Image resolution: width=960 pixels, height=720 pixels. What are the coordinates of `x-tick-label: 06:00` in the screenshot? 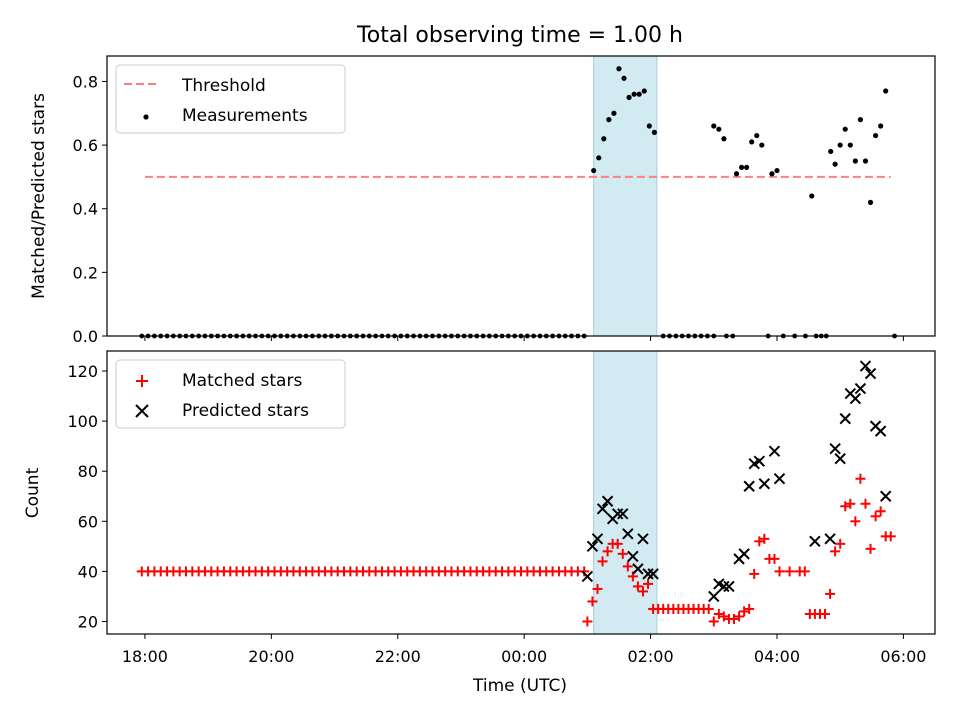 It's located at (903, 656).